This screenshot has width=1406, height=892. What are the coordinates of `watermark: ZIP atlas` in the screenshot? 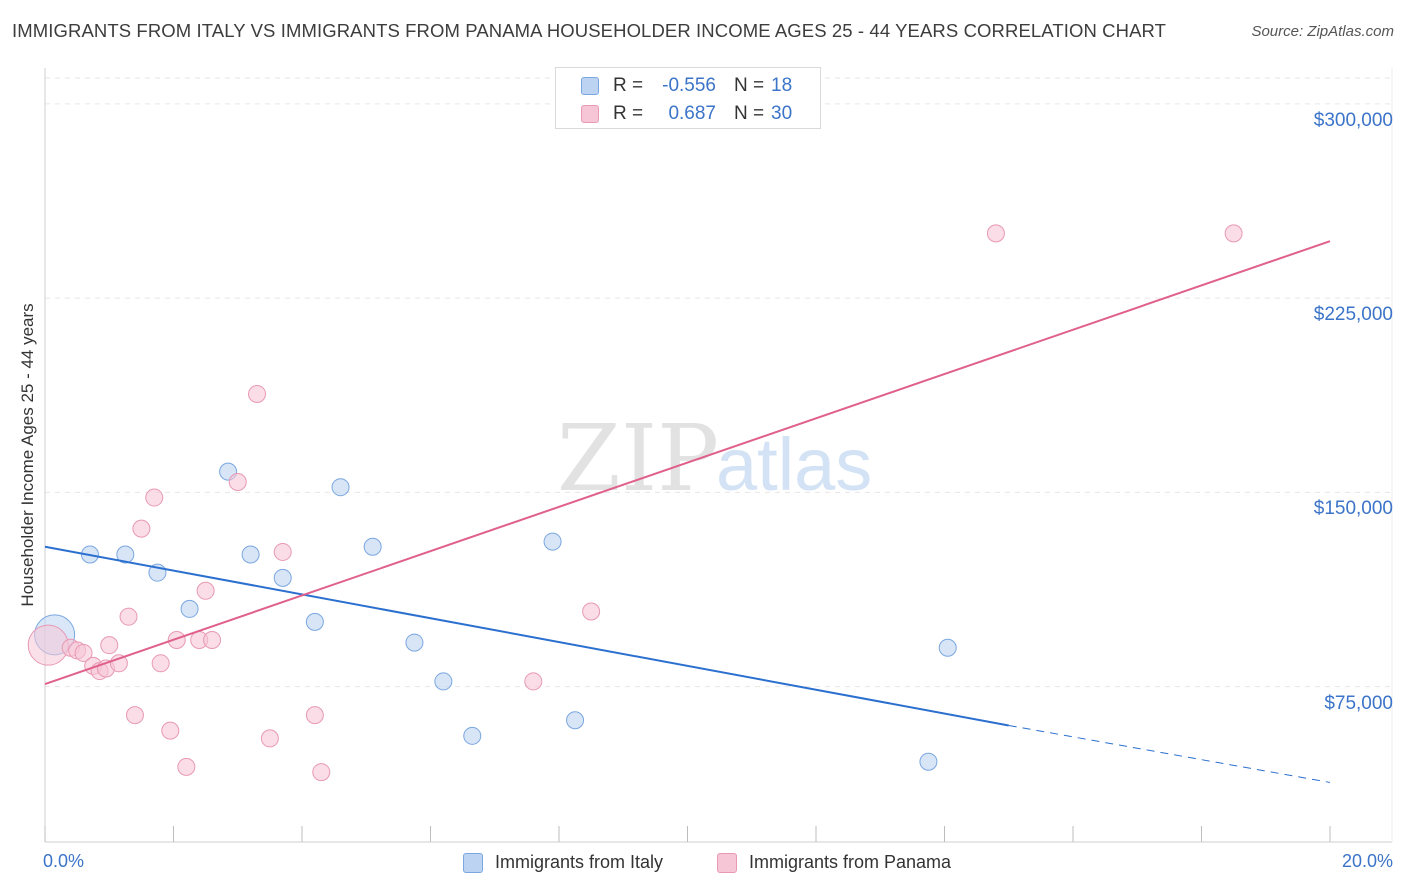 It's located at (714, 458).